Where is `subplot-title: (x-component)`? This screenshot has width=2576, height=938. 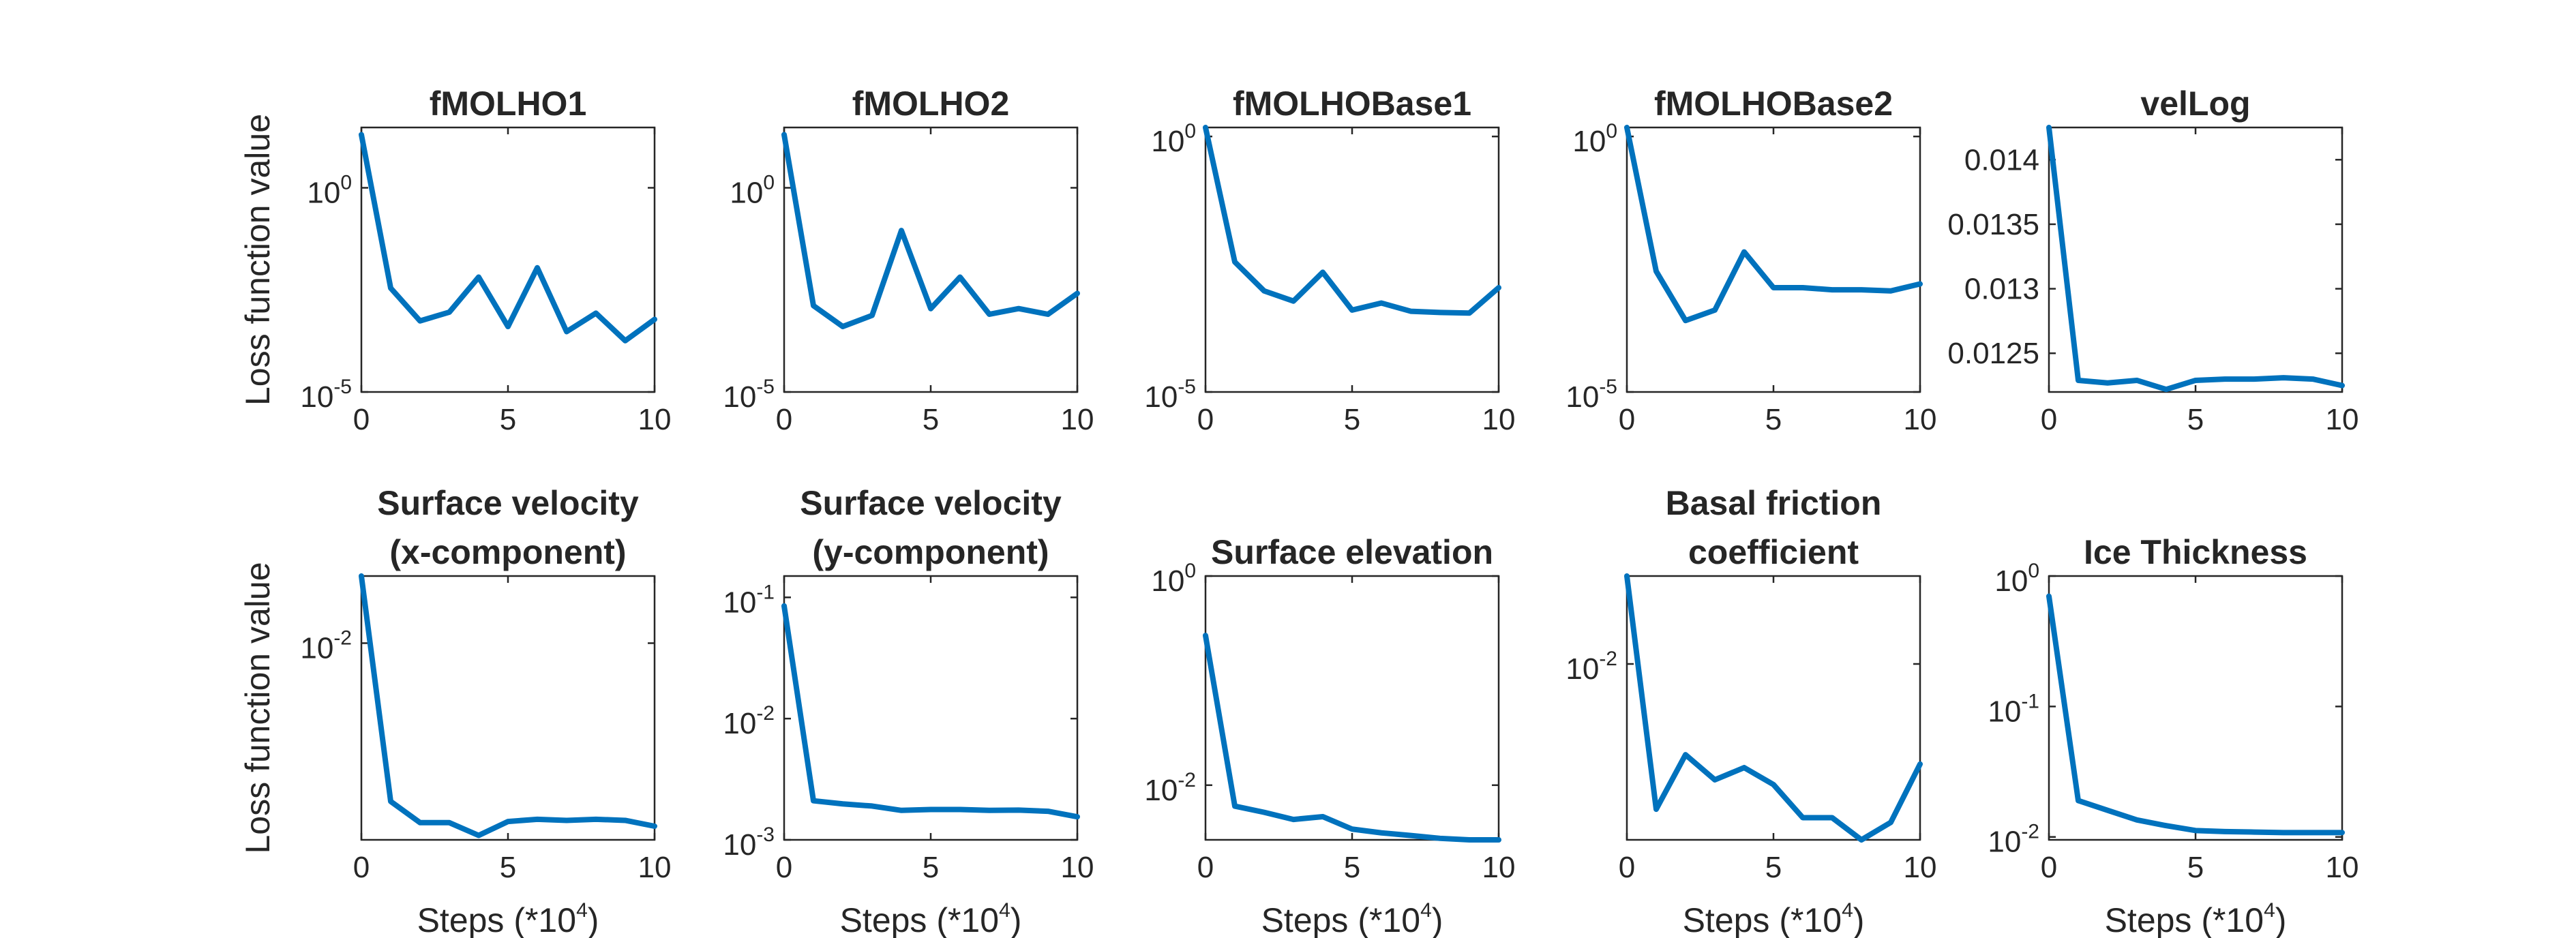
subplot-title: (x-component) is located at coordinates (507, 552).